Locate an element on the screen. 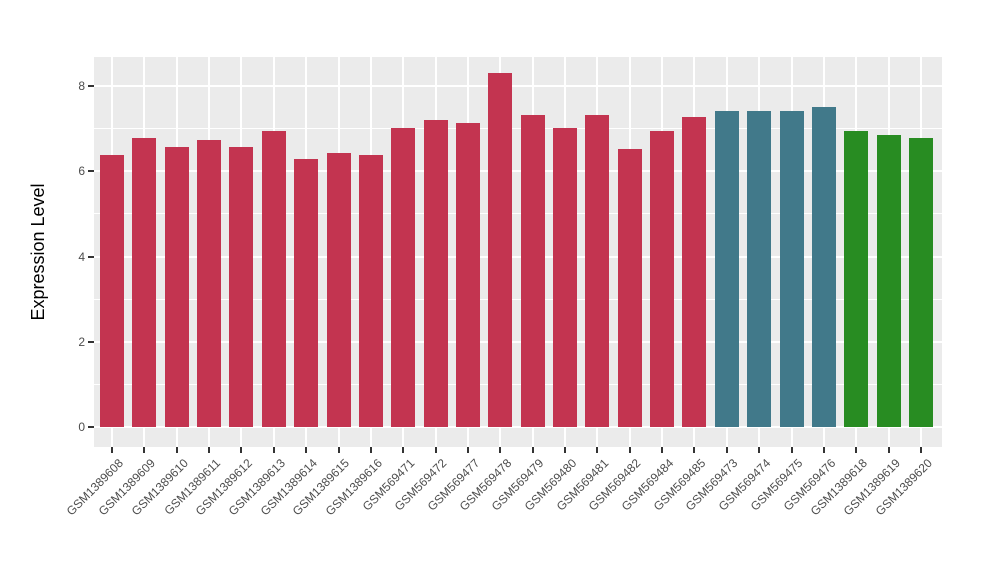 This screenshot has width=1000, height=580. y-tick-label: 6 is located at coordinates (81, 171).